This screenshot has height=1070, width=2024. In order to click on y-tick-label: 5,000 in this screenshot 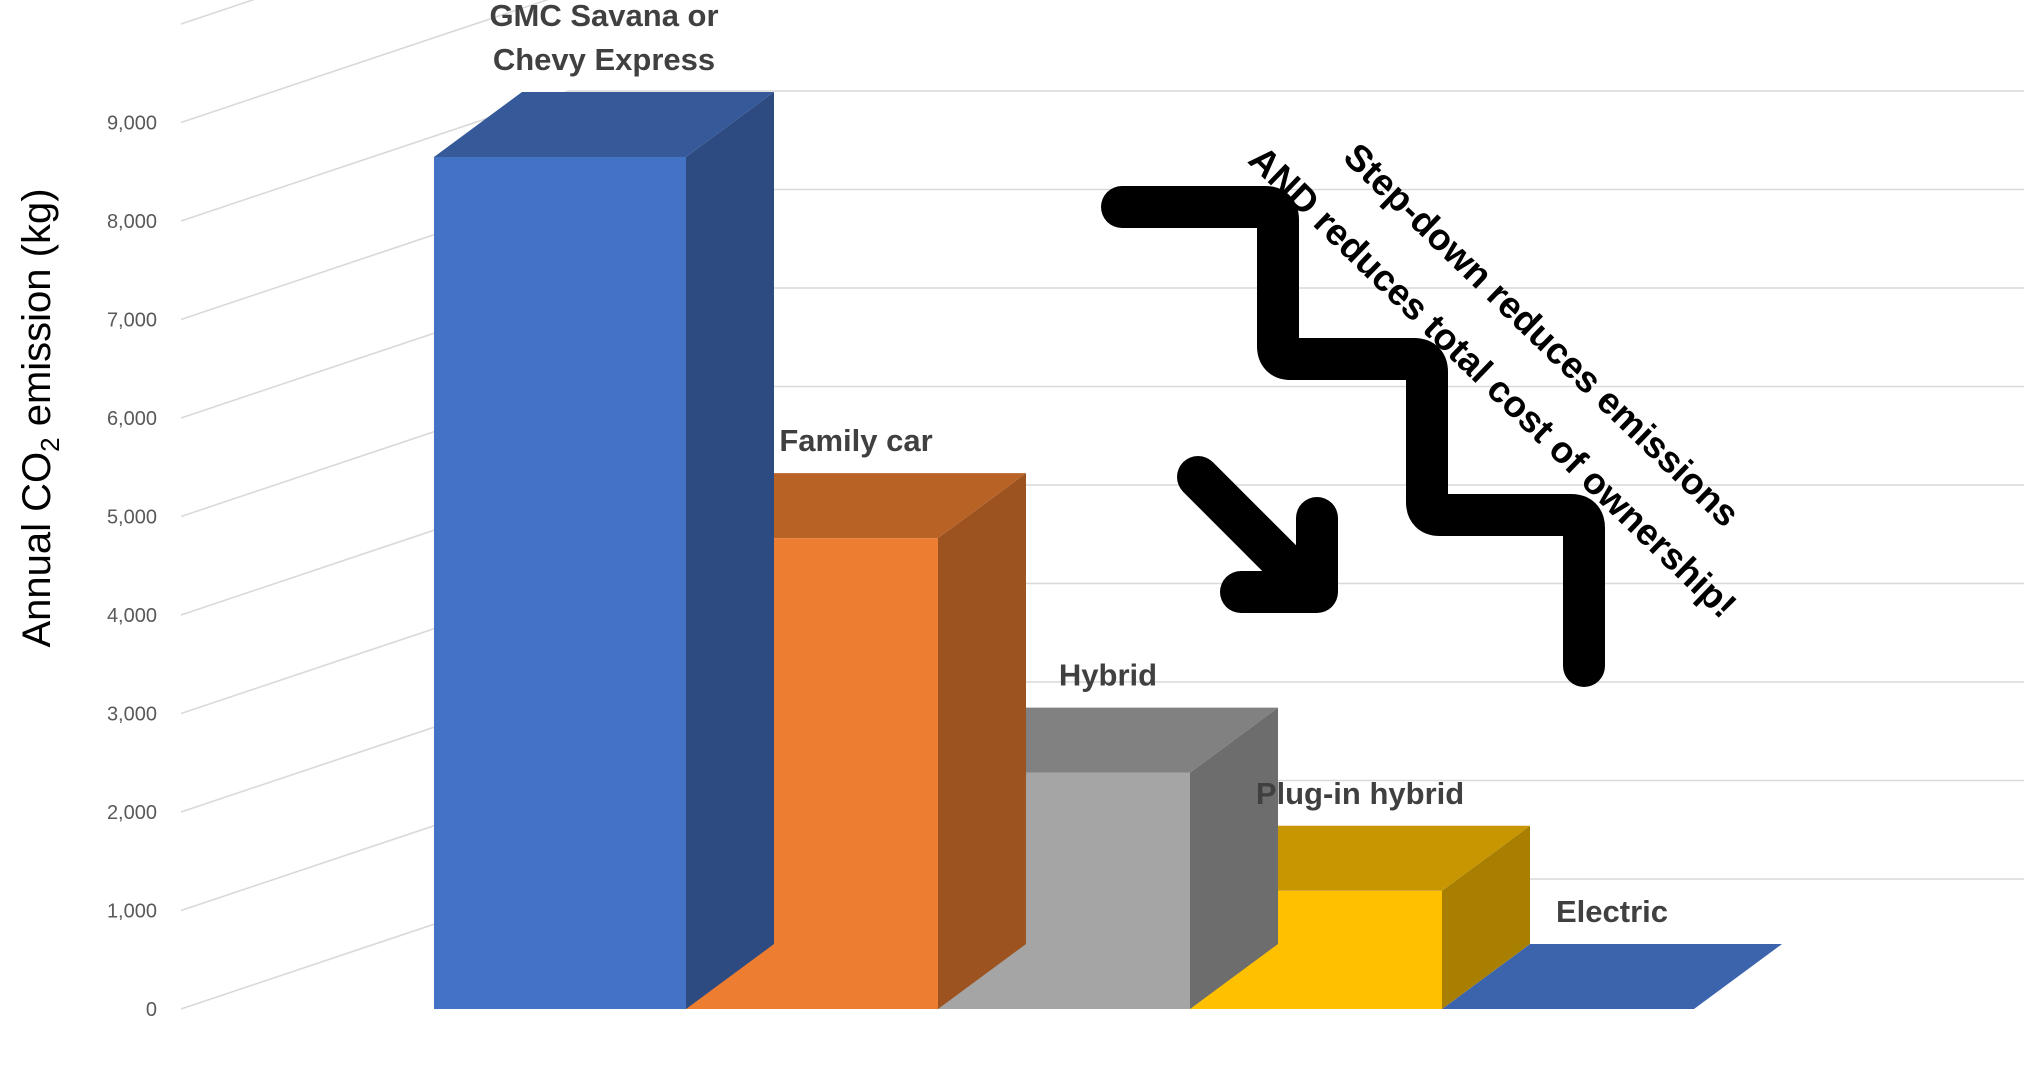, I will do `click(132, 518)`.